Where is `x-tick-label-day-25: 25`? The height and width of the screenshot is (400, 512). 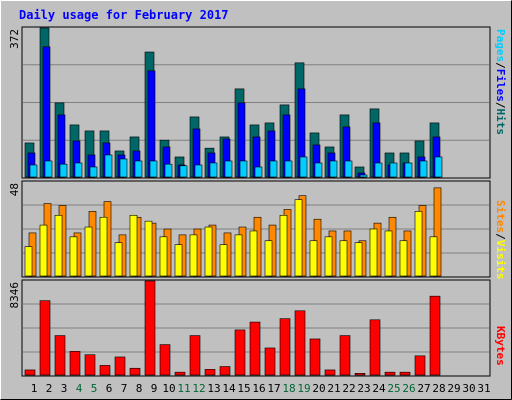 x-tick-label-day-25: 25 is located at coordinates (393, 388).